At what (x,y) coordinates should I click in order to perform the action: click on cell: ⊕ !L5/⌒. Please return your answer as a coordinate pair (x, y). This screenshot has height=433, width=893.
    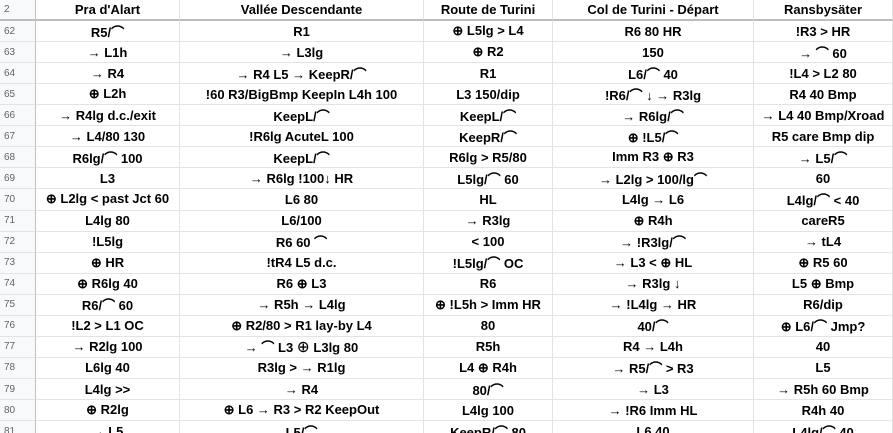
    Looking at the image, I should click on (653, 137).